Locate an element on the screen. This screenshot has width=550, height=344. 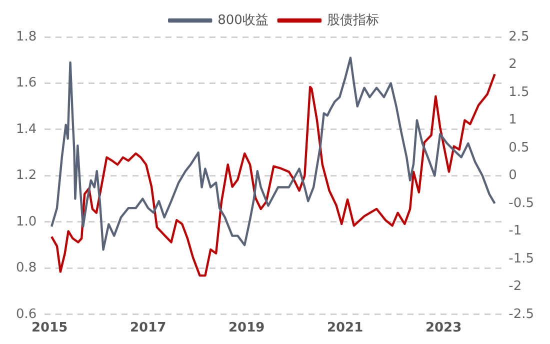
legend-label: 800收益 is located at coordinates (243, 20).